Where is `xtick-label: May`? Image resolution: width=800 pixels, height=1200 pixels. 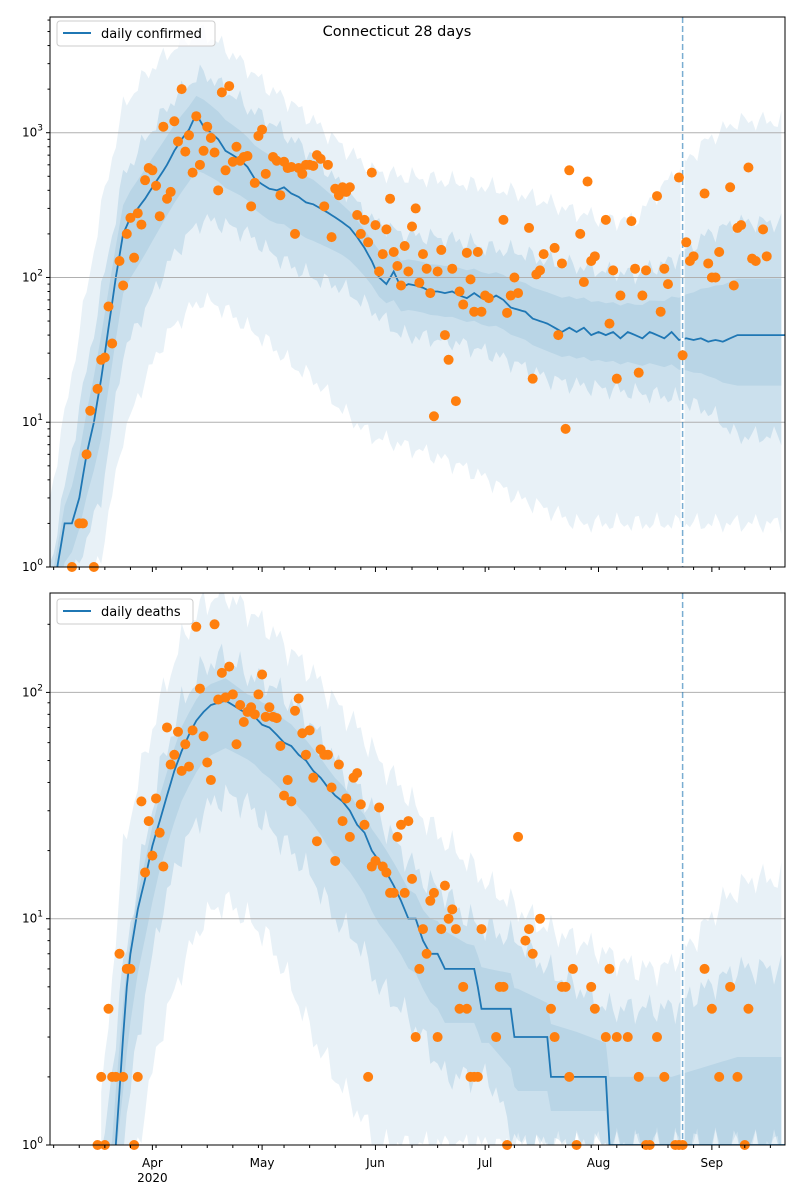
xtick-label: May is located at coordinates (262, 1163).